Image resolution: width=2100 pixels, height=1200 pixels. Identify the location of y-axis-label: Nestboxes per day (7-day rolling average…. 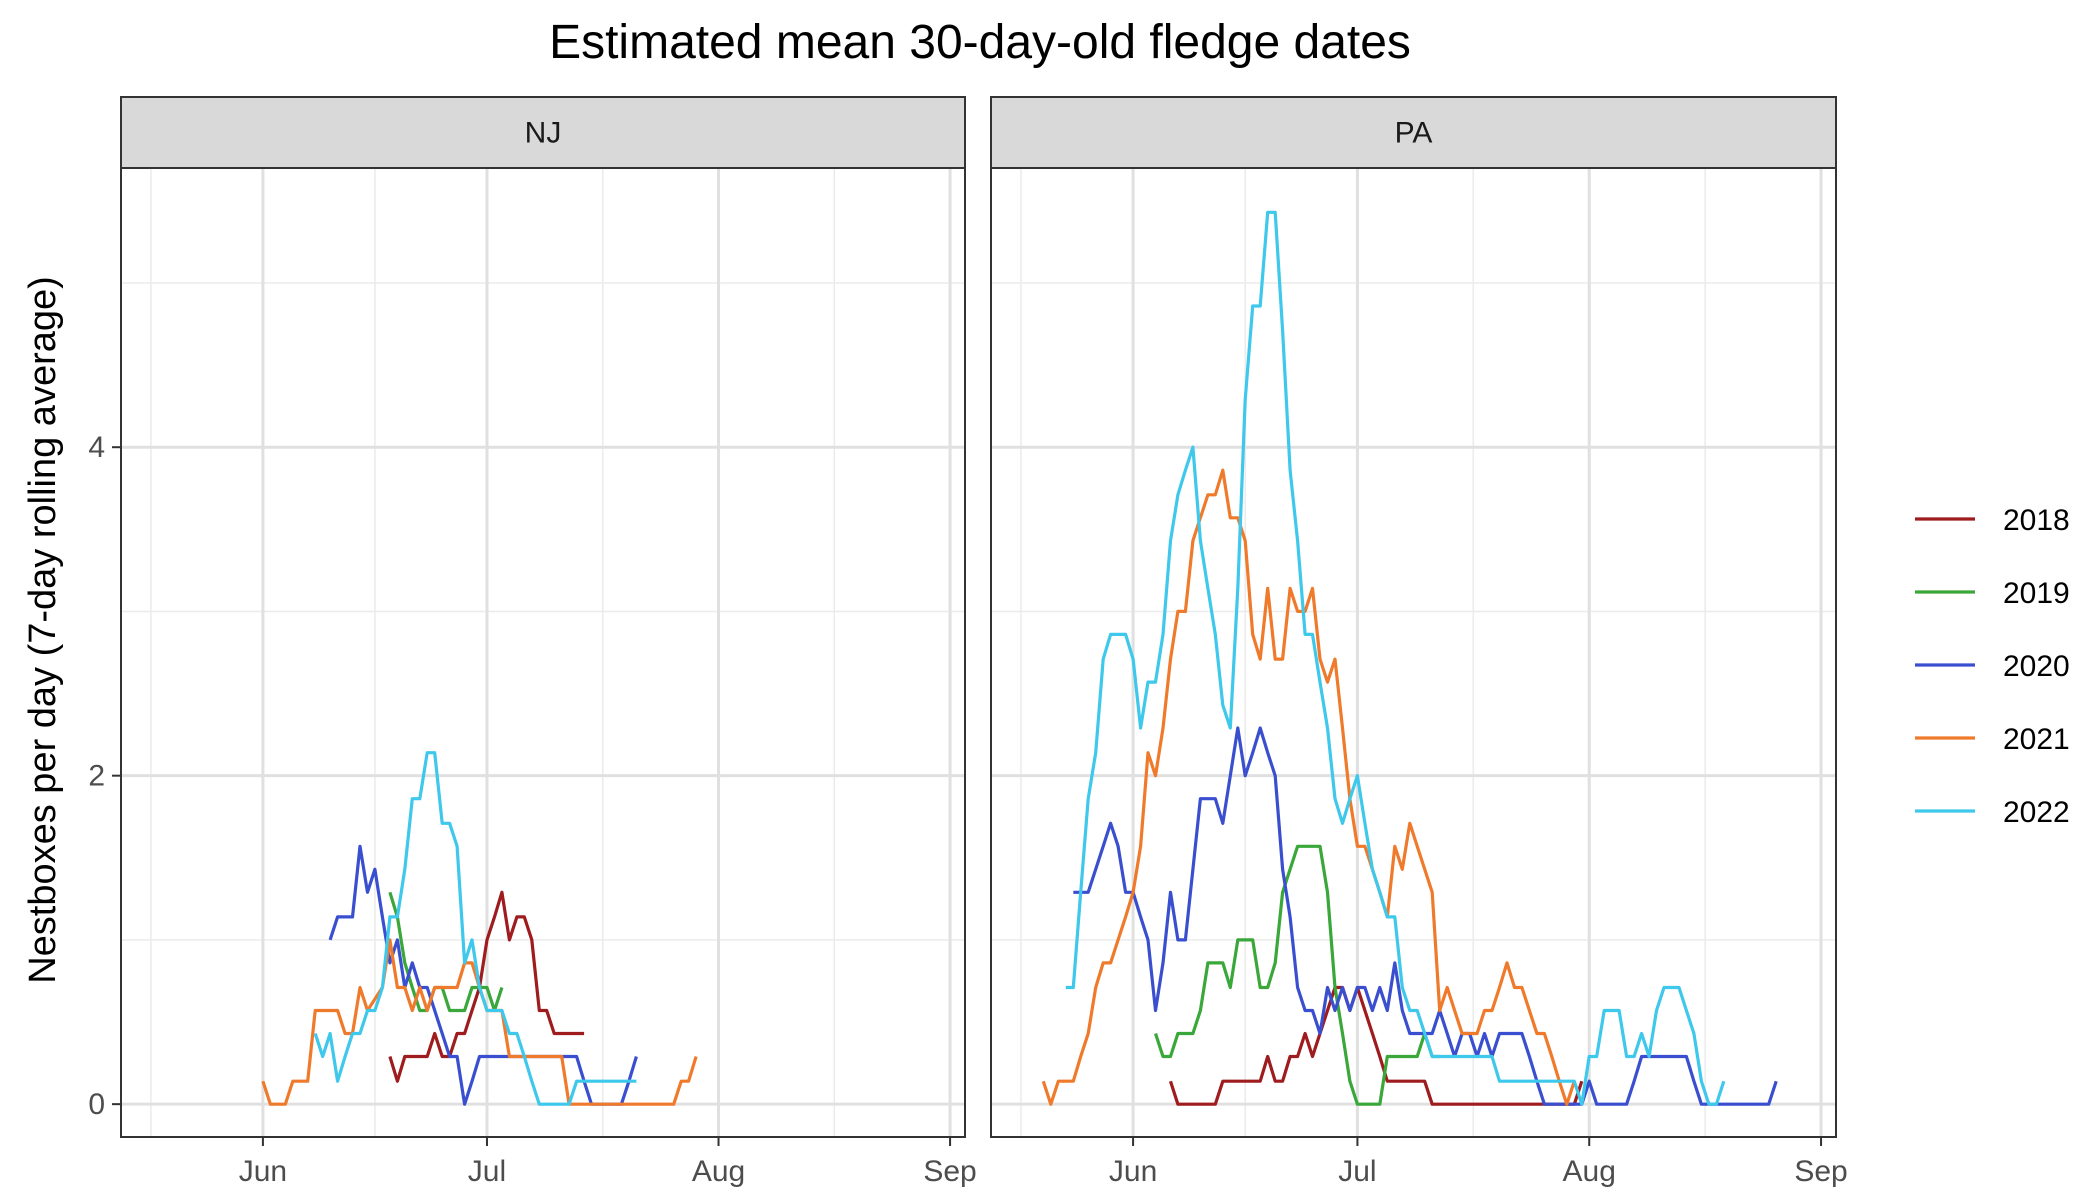
(43, 630).